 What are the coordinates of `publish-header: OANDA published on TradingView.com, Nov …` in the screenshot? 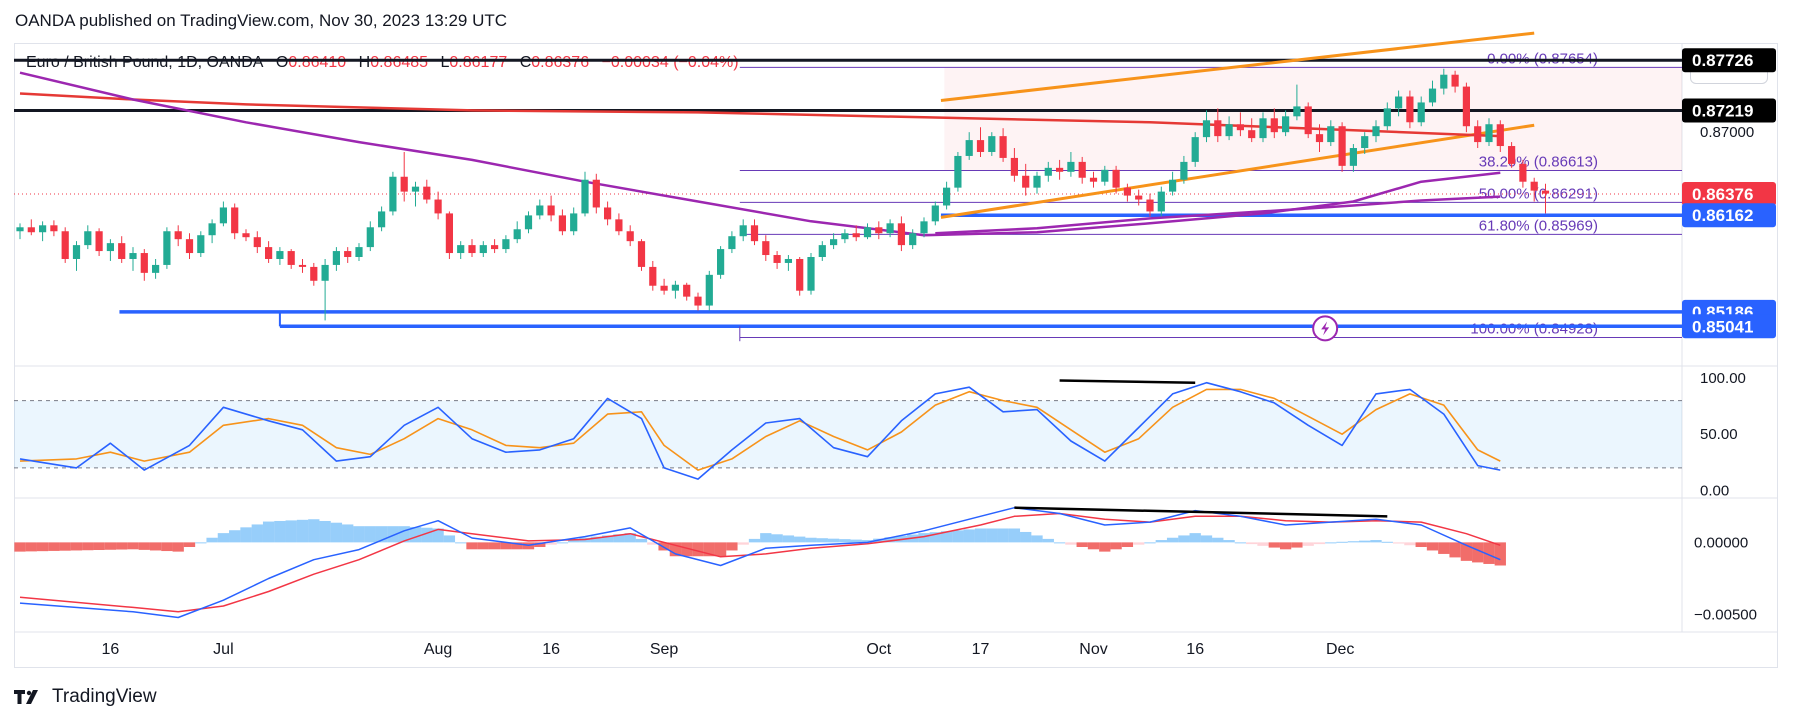 It's located at (261, 20).